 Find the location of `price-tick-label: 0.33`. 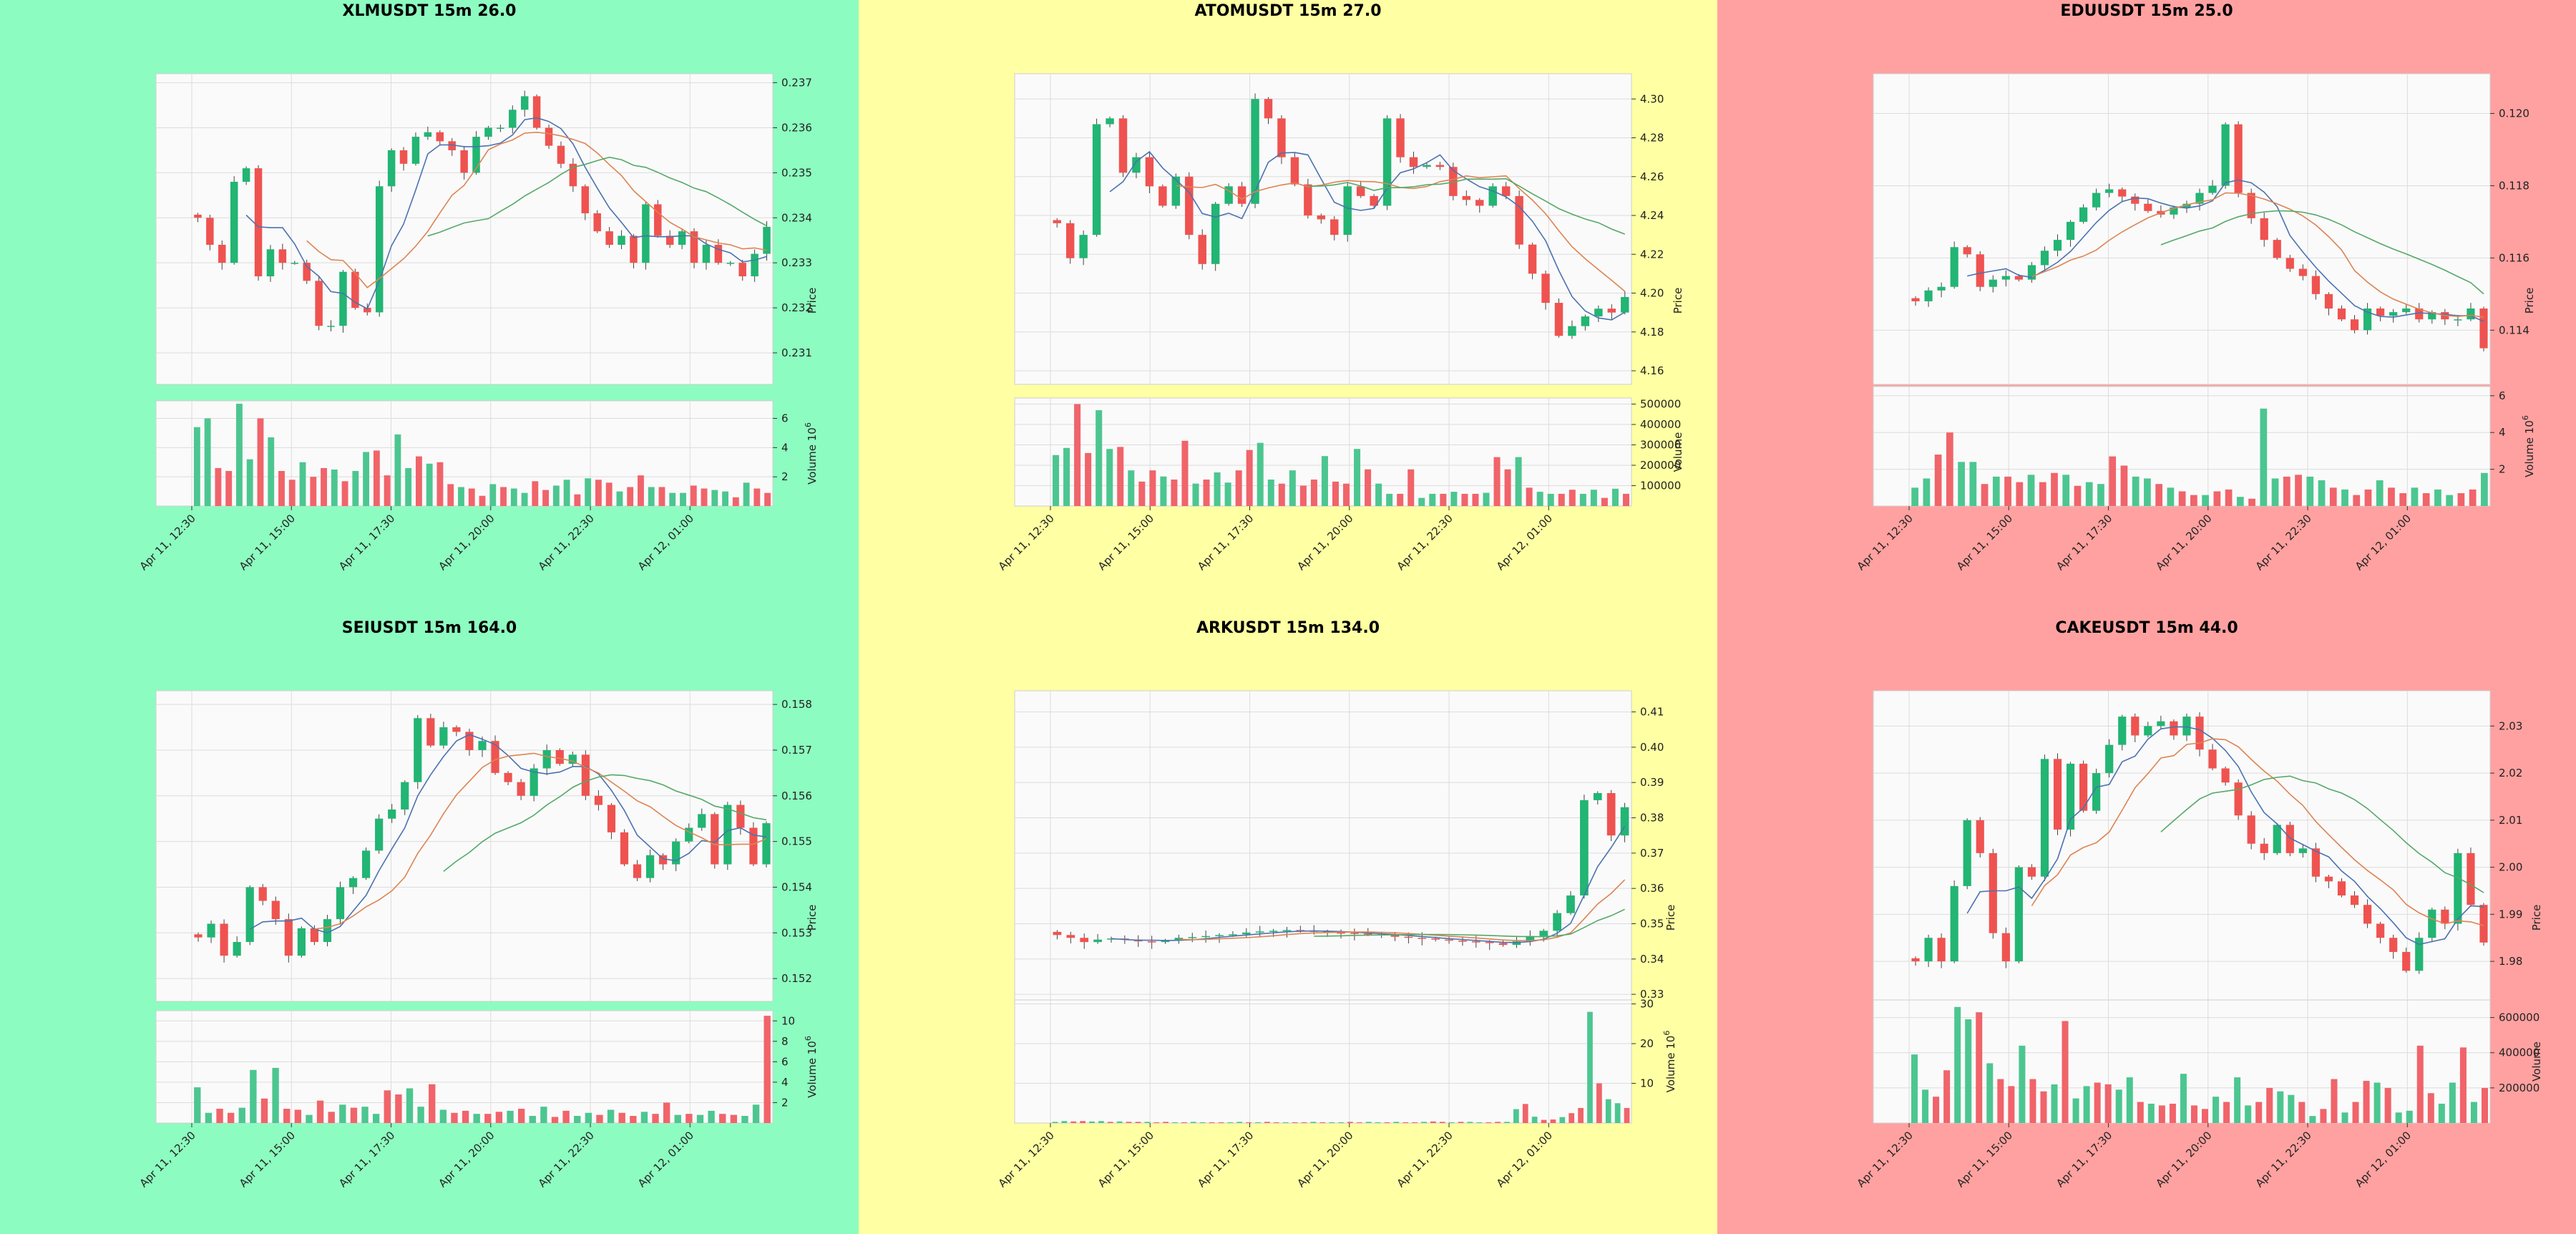

price-tick-label: 0.33 is located at coordinates (1652, 994).